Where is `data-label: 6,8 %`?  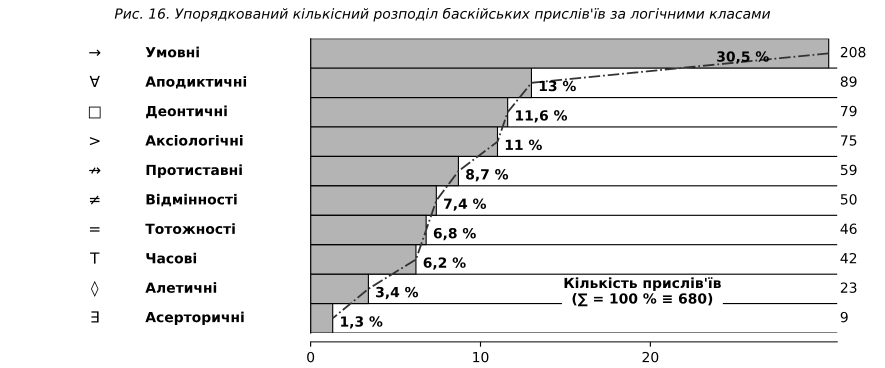
data-label: 6,8 % is located at coordinates (455, 234).